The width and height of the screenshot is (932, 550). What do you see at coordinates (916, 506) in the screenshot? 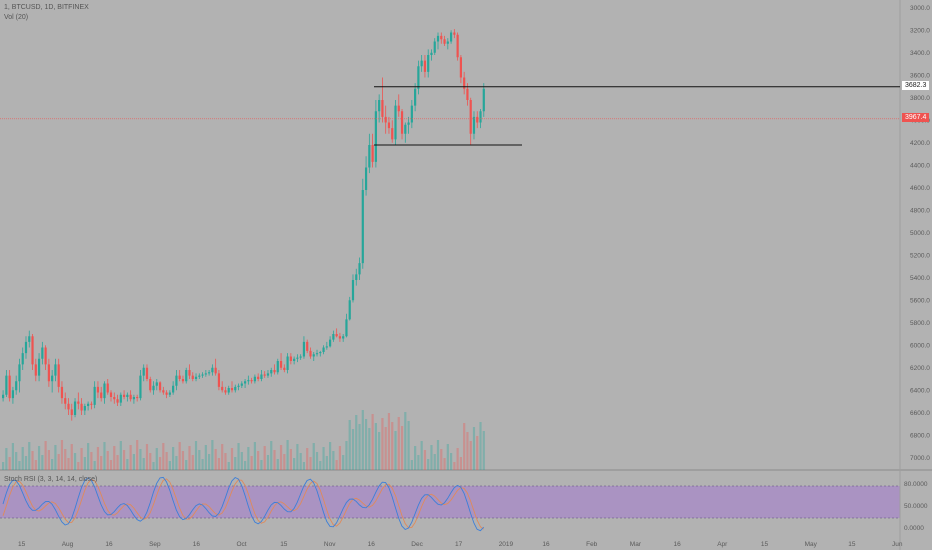
I see `osc-axis-label: 50.0000` at bounding box center [916, 506].